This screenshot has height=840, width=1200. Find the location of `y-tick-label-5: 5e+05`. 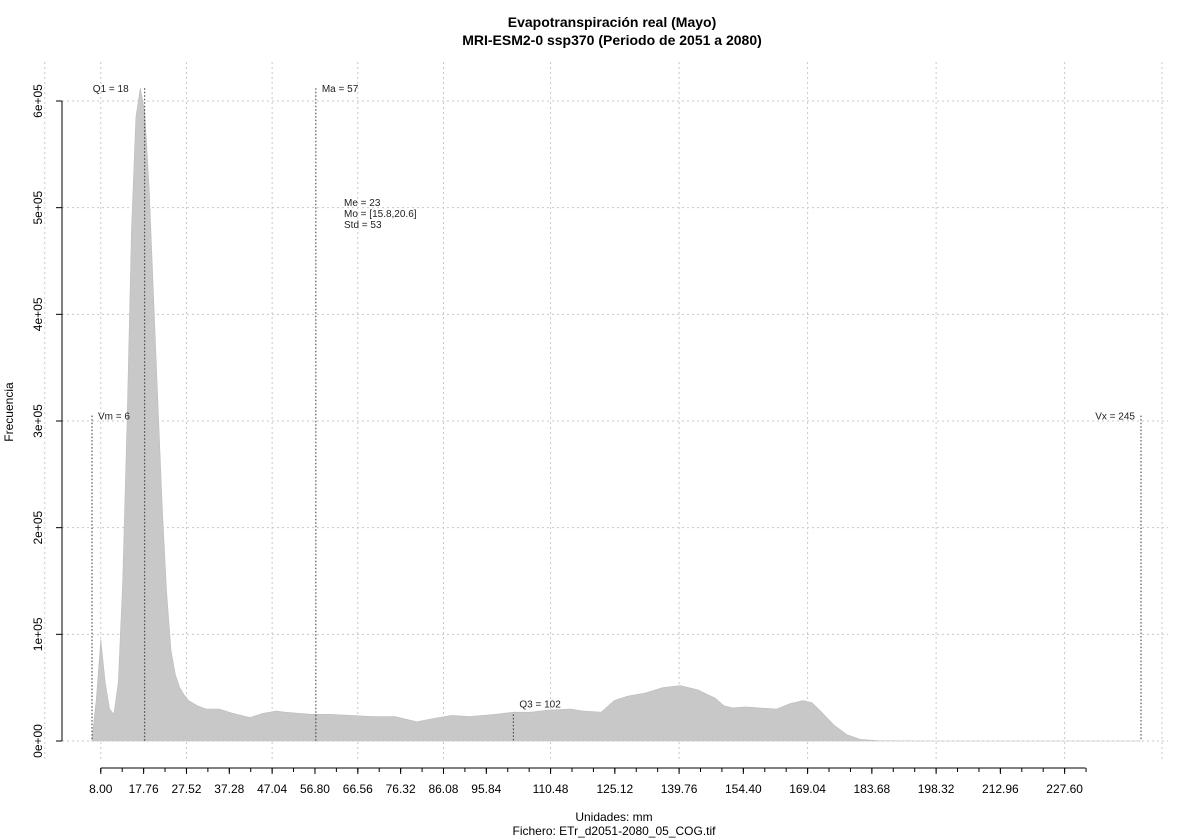

y-tick-label-5: 5e+05 is located at coordinates (38, 207).